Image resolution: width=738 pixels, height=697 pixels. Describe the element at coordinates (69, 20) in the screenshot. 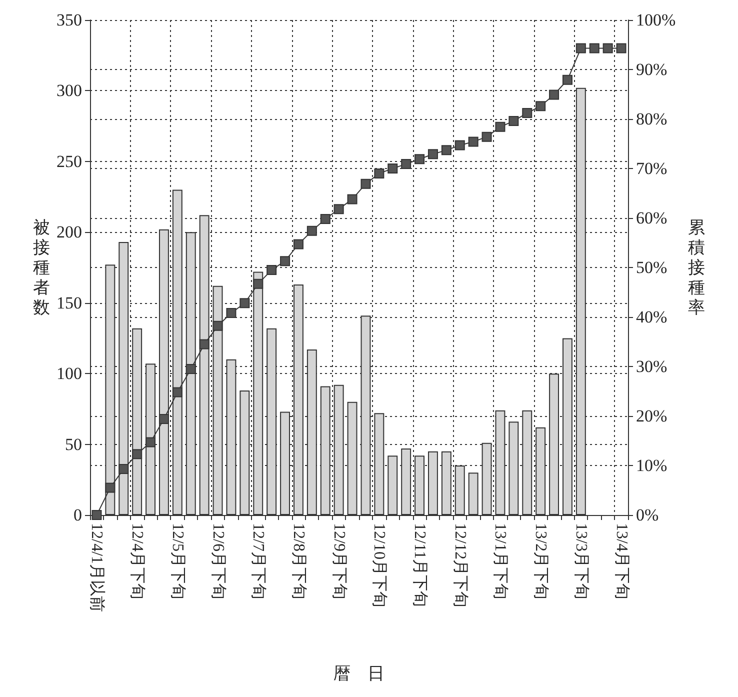

I see `y-tick-label: 350` at that location.